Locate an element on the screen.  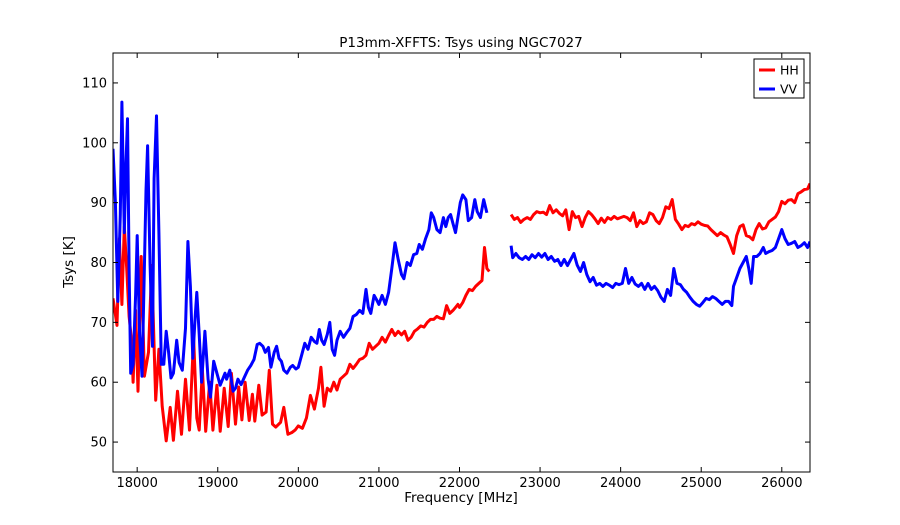
y-tick-label: 70 is located at coordinates (98, 323).